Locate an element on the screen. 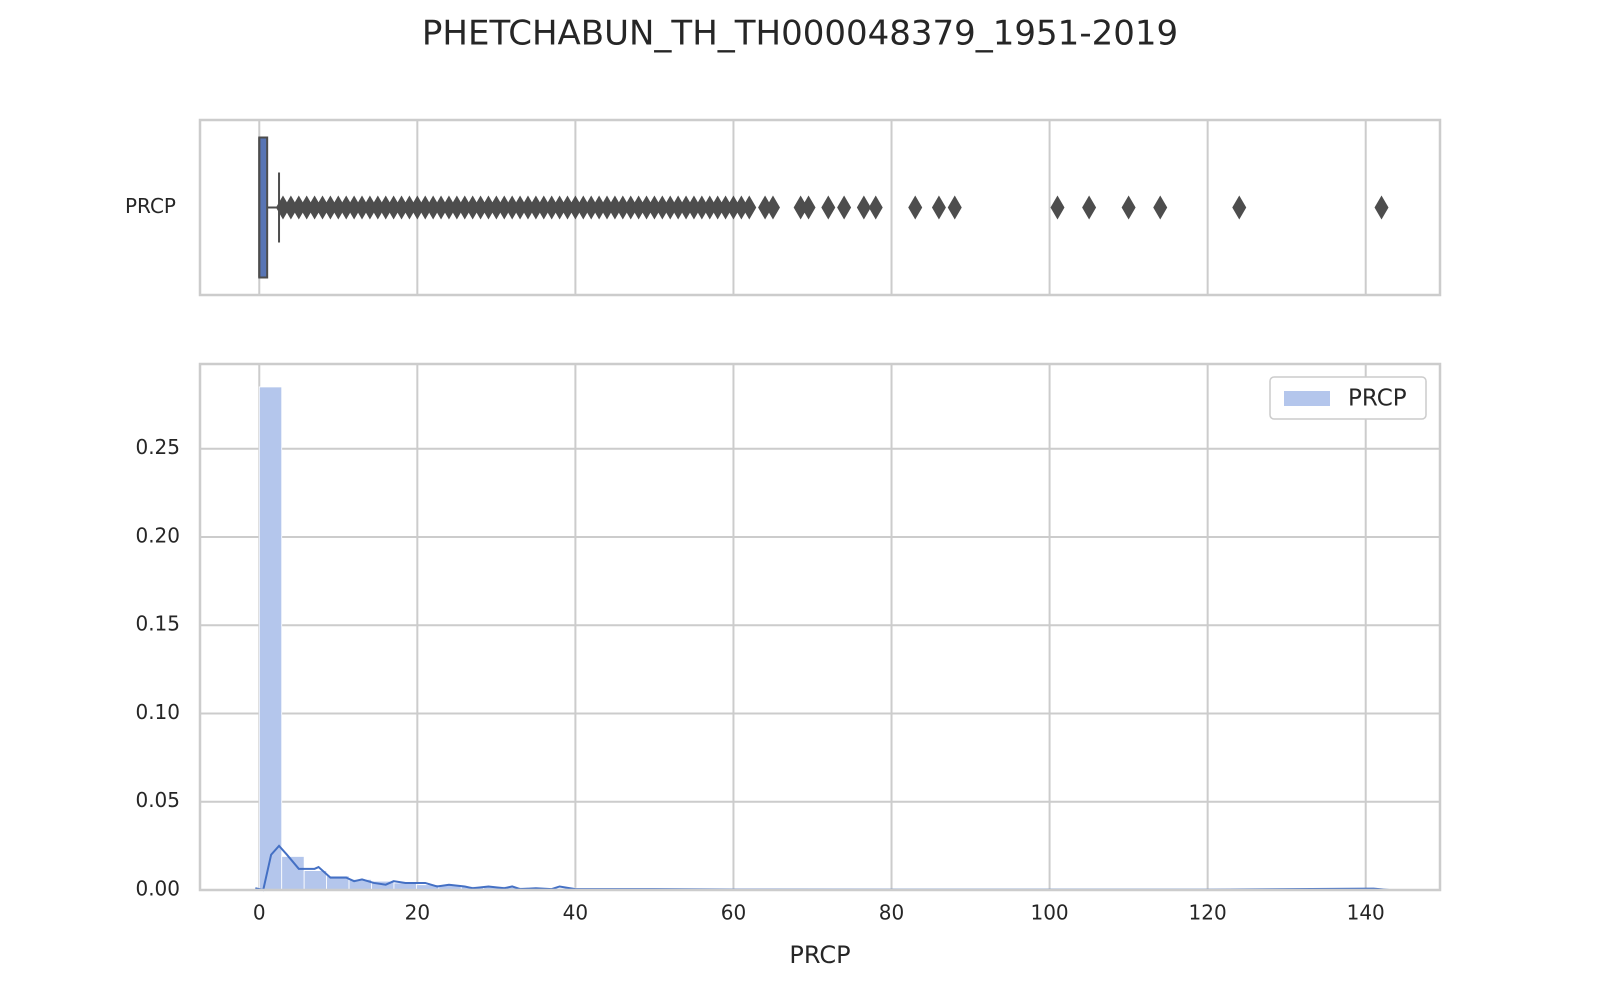 This screenshot has width=1600, height=1004. x-tick-label: 100 is located at coordinates (1049, 913).